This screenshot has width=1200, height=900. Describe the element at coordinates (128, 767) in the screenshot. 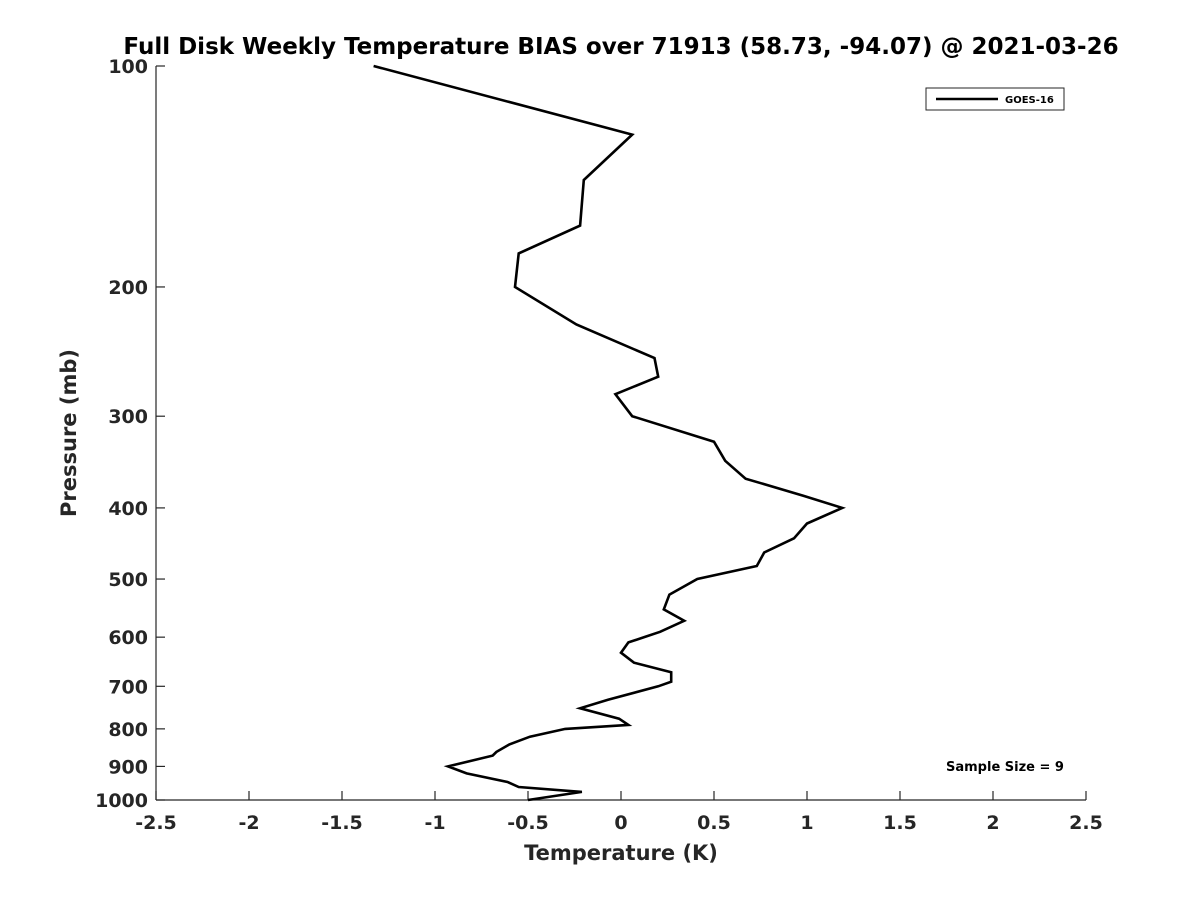

I see `y-tick-label: 900` at that location.